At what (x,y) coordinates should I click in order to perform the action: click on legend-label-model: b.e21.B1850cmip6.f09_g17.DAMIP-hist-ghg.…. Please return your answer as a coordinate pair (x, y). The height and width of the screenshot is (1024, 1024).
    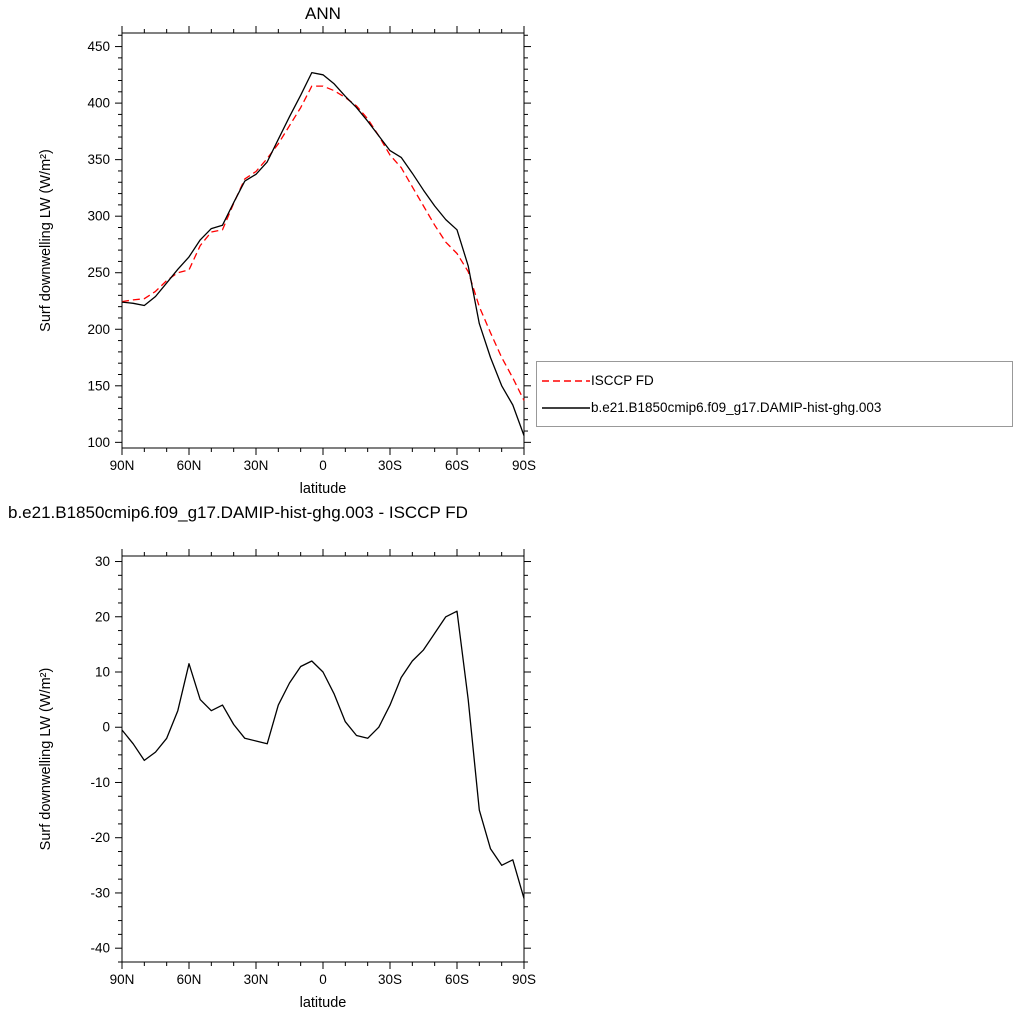
    Looking at the image, I should click on (736, 407).